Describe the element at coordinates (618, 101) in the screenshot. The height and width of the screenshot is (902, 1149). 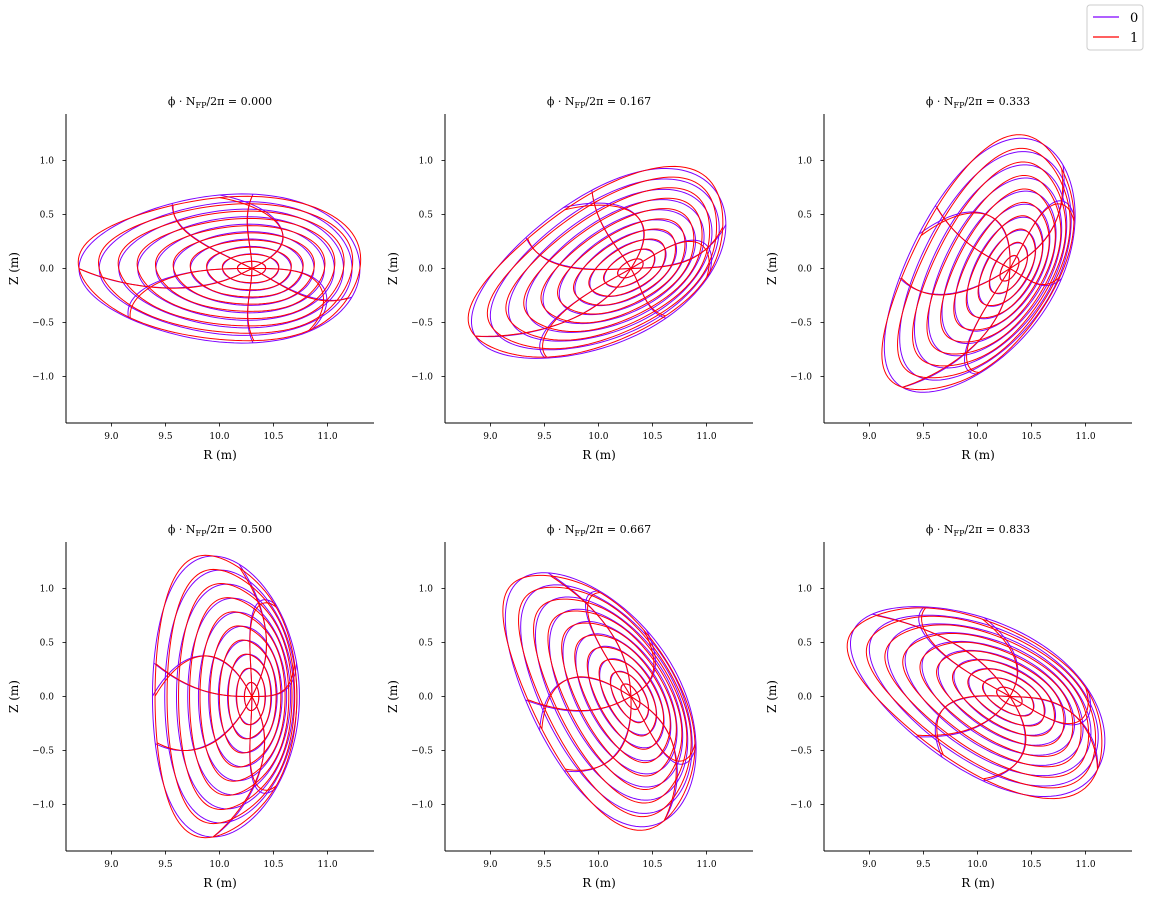
I see `panel-title-suffix: /2π = 0.167` at that location.